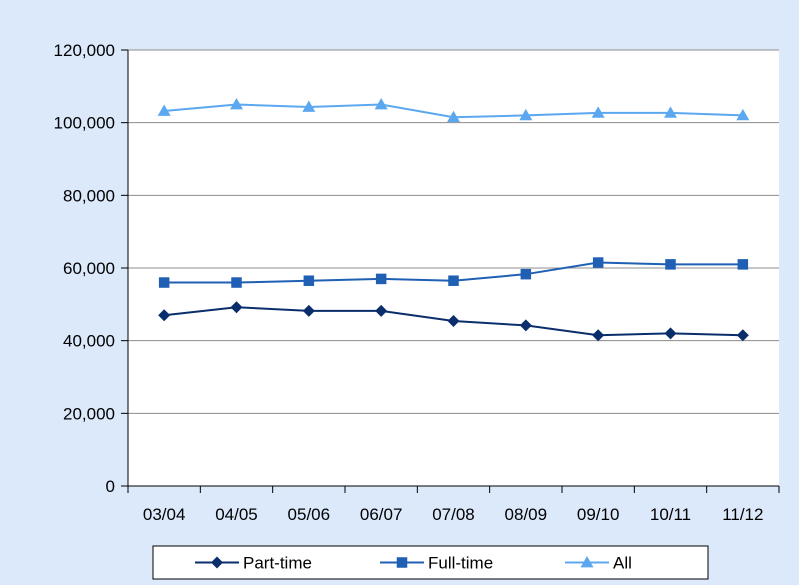  What do you see at coordinates (89, 268) in the screenshot?
I see `y-tick-label: 60,000` at bounding box center [89, 268].